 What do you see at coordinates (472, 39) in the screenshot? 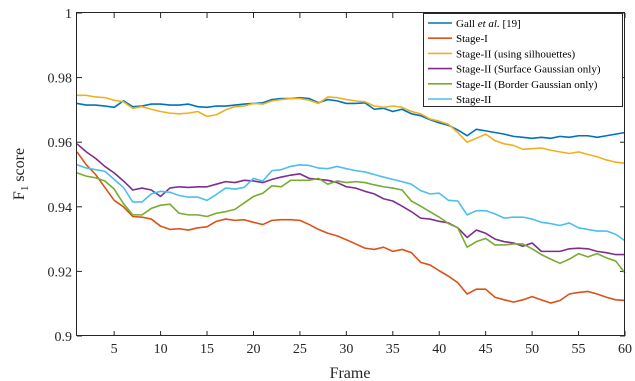
I see `legend-label: Stage-I` at bounding box center [472, 39].